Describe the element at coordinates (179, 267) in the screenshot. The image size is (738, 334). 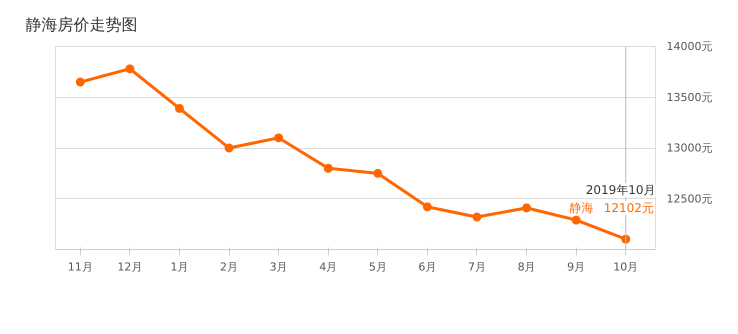
I see `x-tick-label: 1月` at that location.